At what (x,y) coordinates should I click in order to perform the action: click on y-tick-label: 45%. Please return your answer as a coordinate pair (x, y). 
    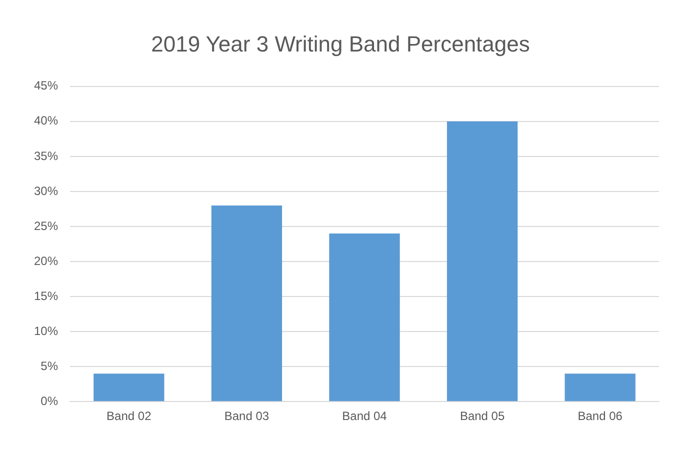
    Looking at the image, I should click on (46, 85).